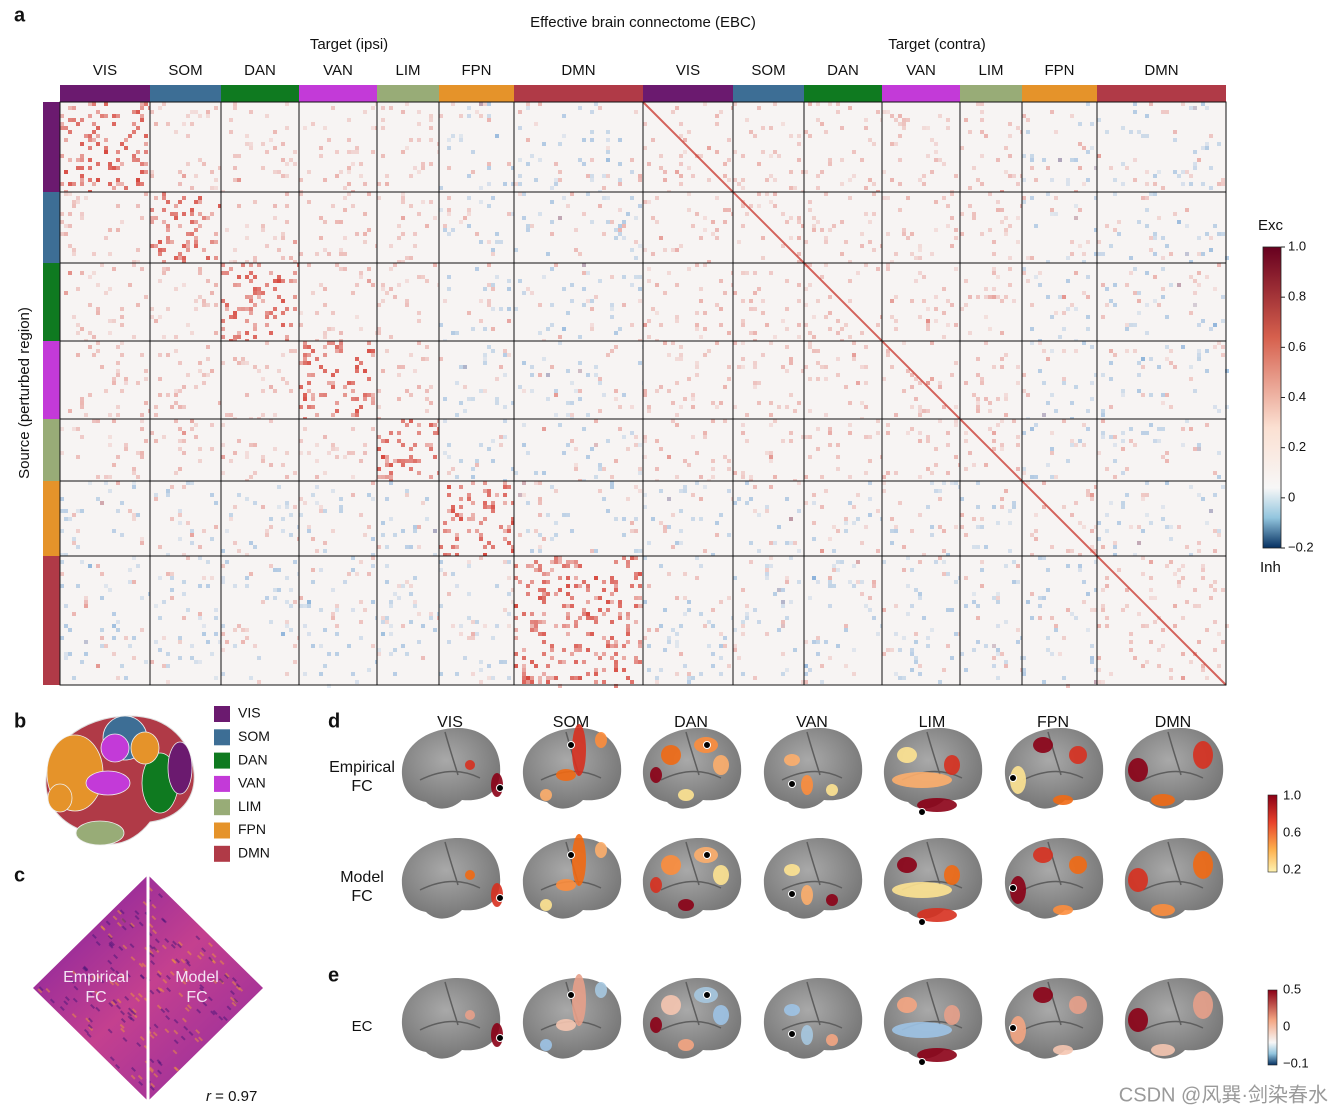 Image resolution: width=1333 pixels, height=1116 pixels. Describe the element at coordinates (451, 1018) in the screenshot. I see `brain-surface` at that location.